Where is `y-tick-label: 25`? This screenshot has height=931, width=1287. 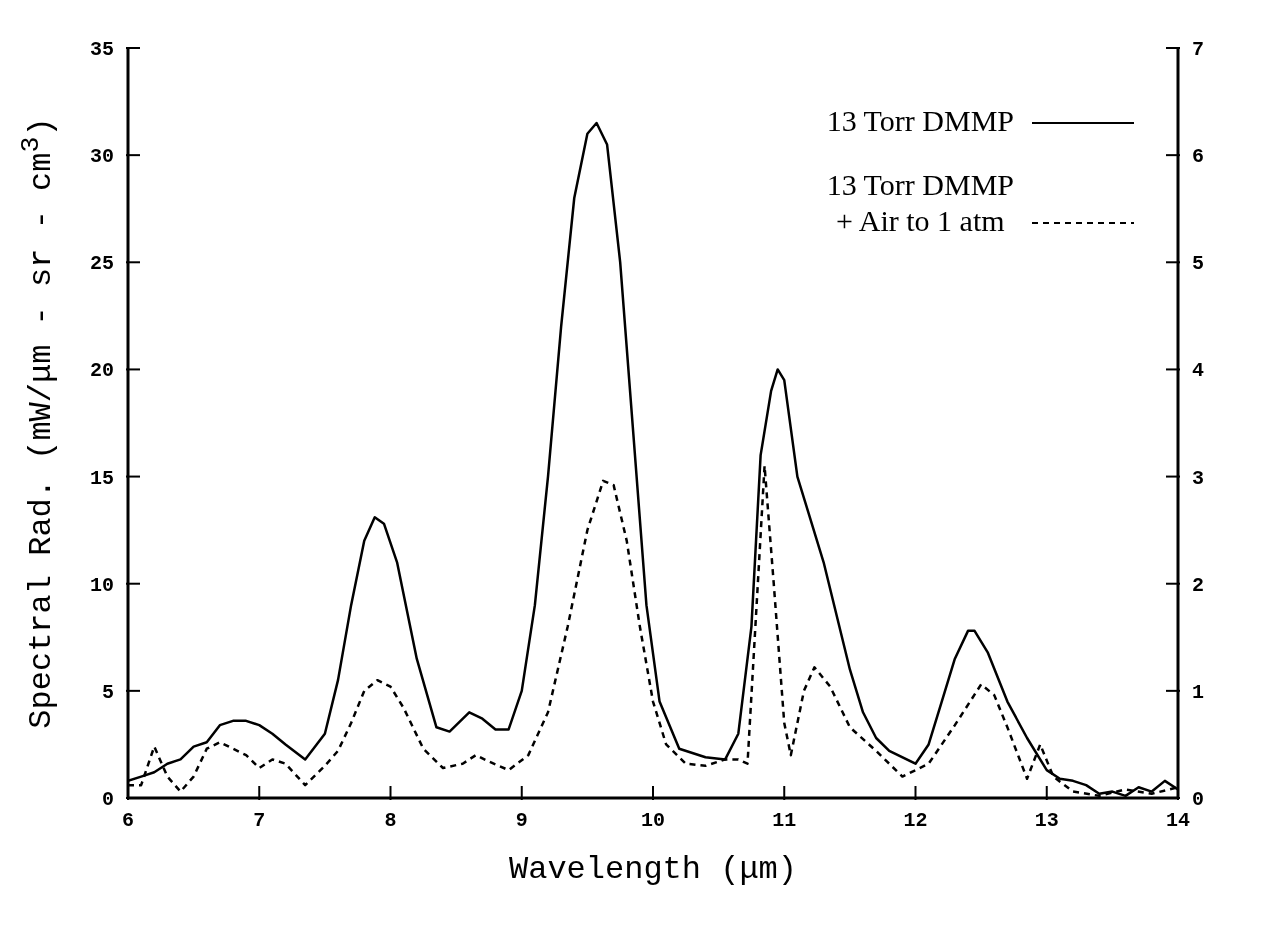 y-tick-label: 25 is located at coordinates (101, 264).